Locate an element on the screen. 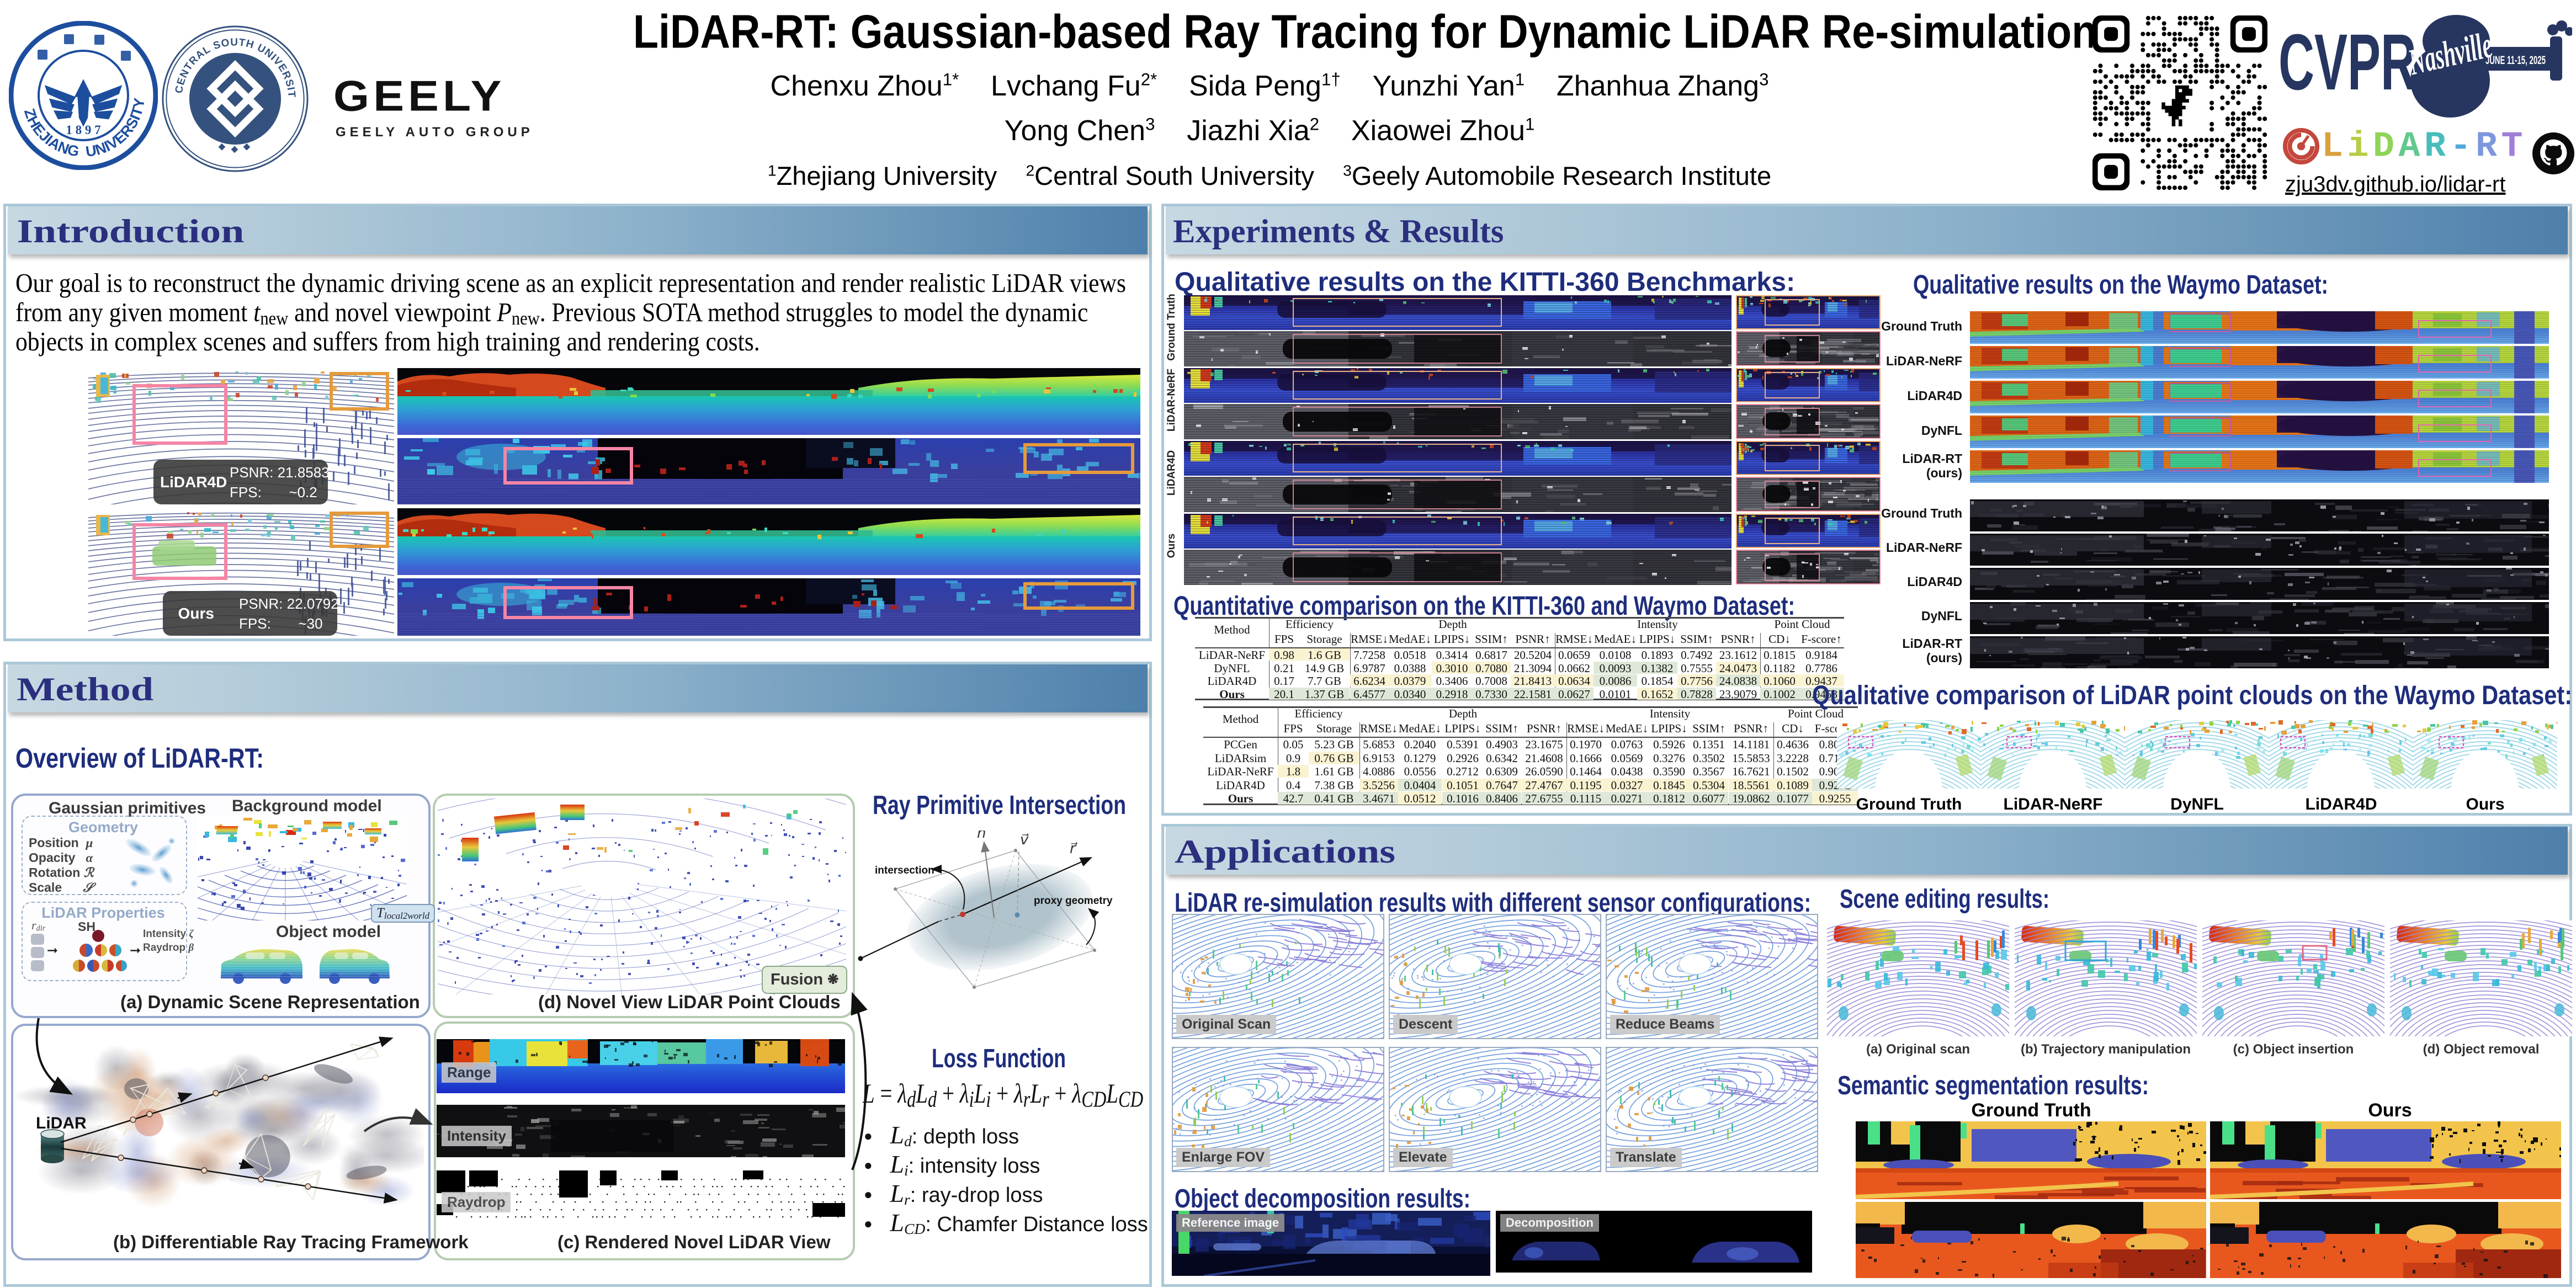  svg-text: L is located at coordinates (2332, 144).